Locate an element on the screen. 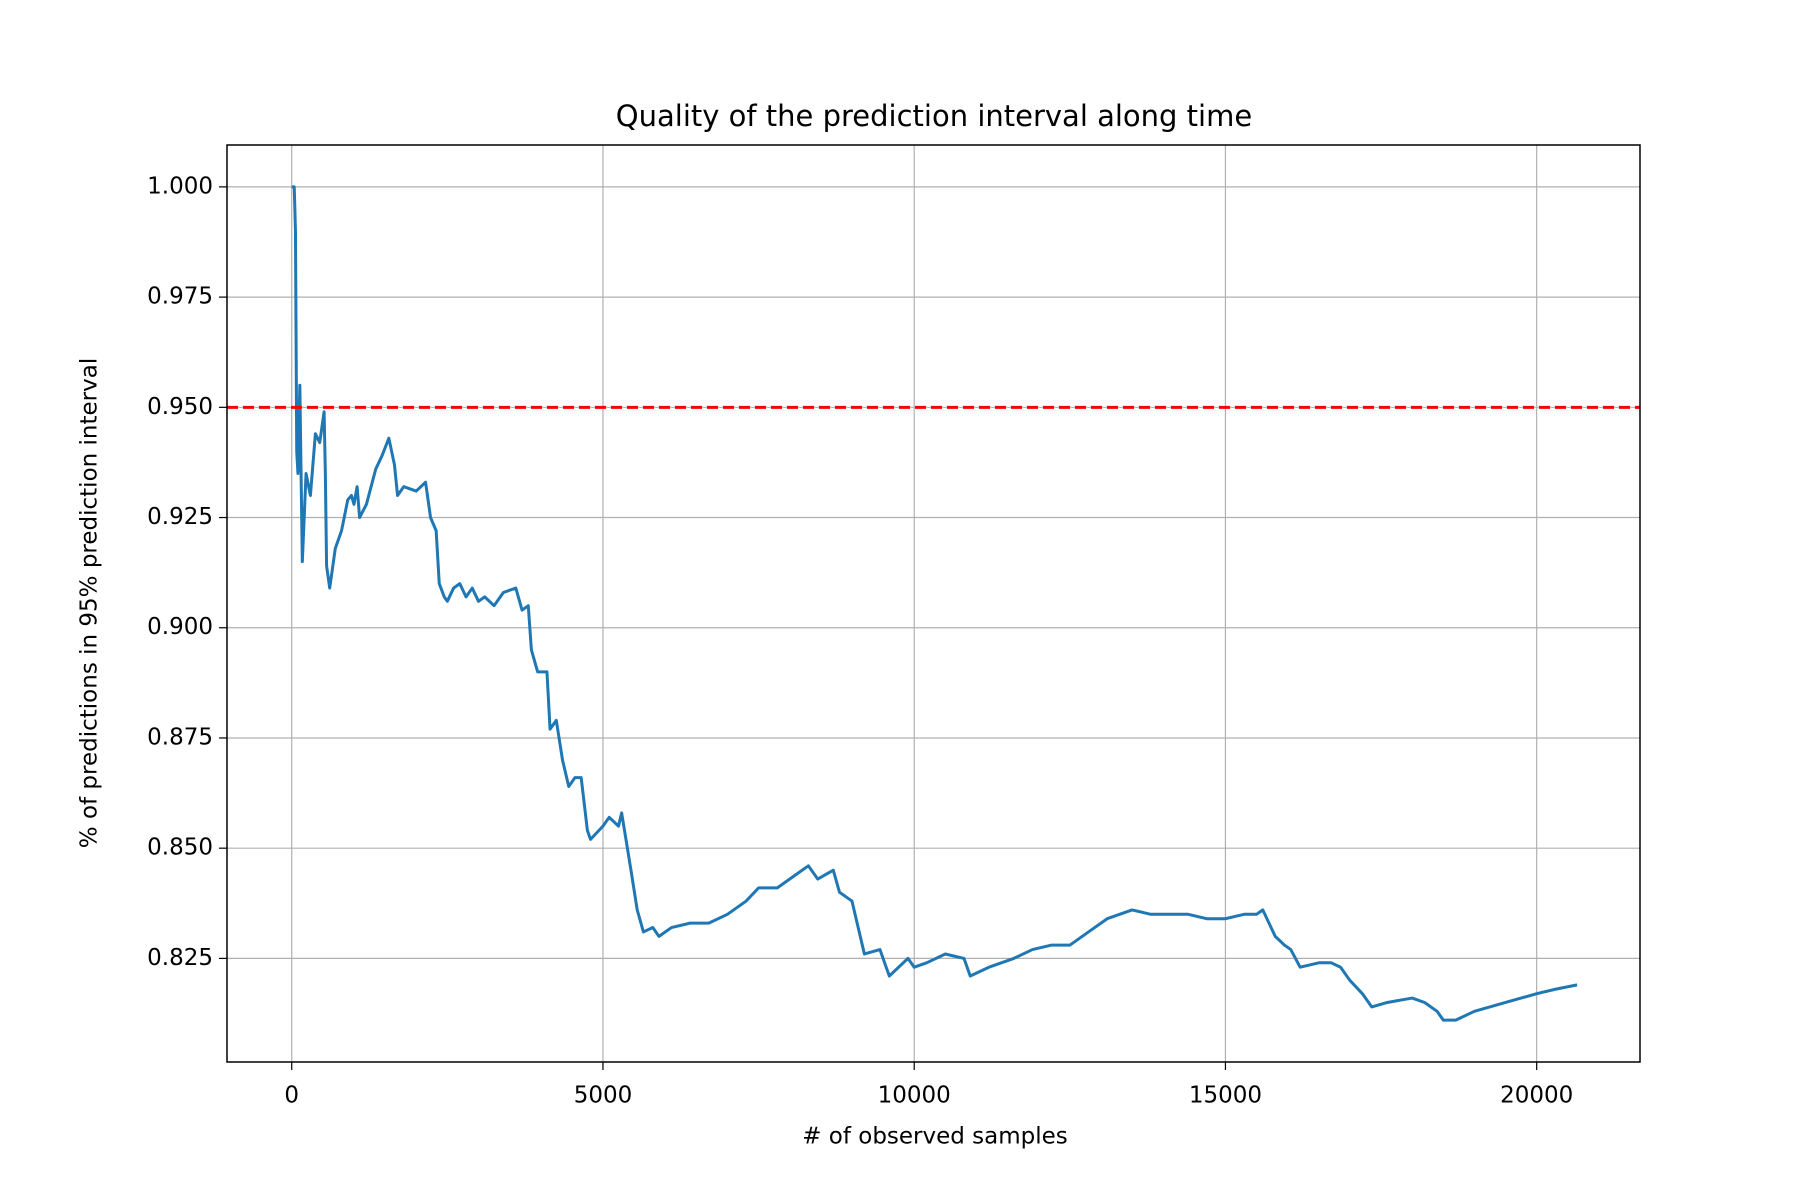 This screenshot has width=1800, height=1200. y-tick-label: 0.850 is located at coordinates (180, 848).